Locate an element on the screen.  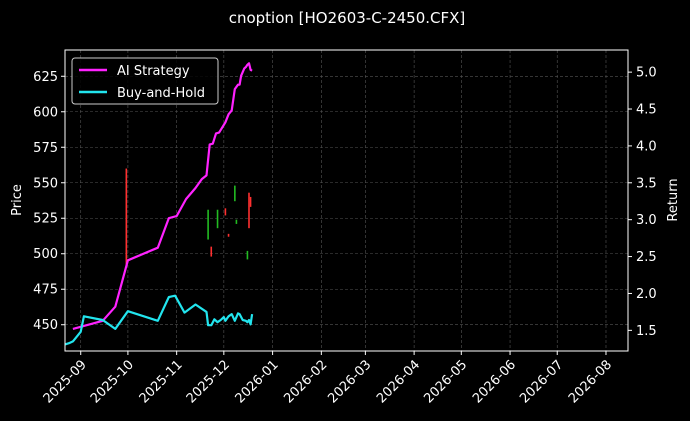
y-right-tick-label: 5.0 is located at coordinates (646, 73).